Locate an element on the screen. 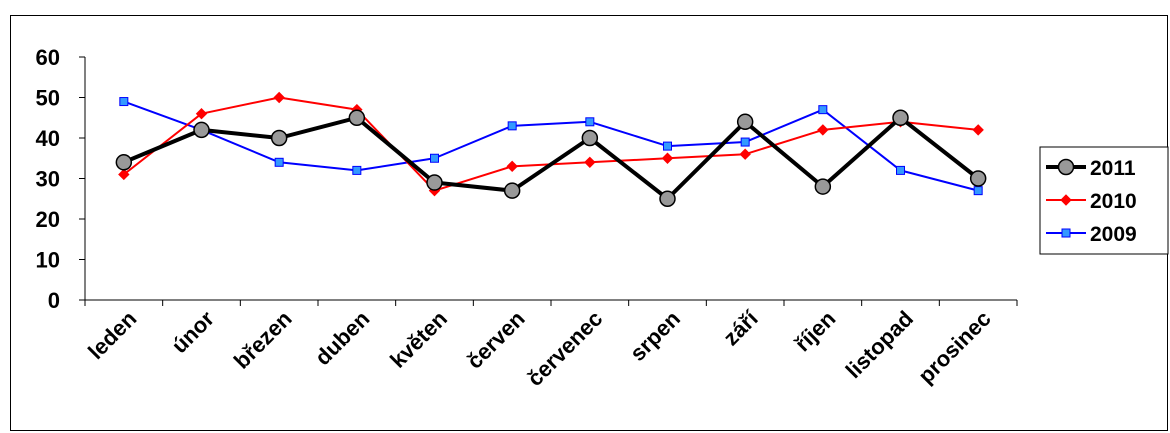 This screenshot has width=1170, height=433. legend-label: 2010 is located at coordinates (1113, 201).